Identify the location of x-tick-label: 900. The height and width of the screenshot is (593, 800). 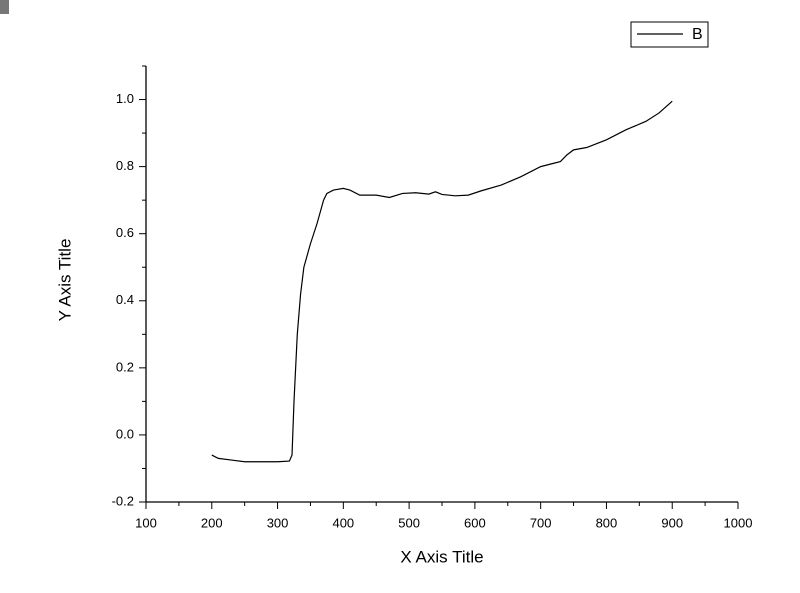
(672, 522).